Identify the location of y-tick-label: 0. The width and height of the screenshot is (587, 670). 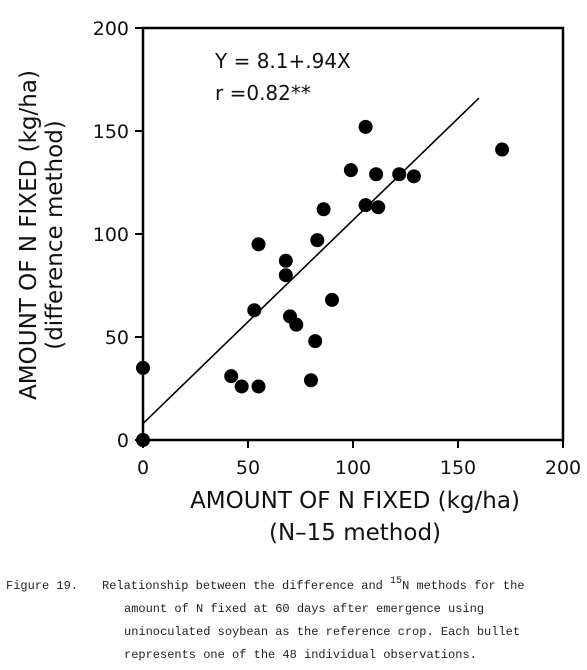
(123, 441).